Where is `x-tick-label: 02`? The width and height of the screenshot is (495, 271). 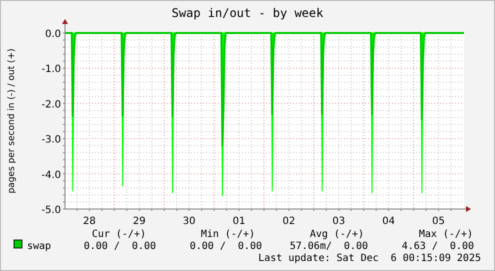 x-tick-label: 02 is located at coordinates (289, 221).